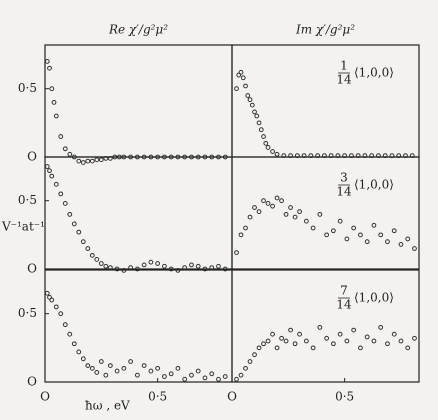 This screenshot has height=420, width=438. What do you see at coordinates (23, 227) in the screenshot?
I see `y-axis-label: V⁻¹at⁻¹` at bounding box center [23, 227].